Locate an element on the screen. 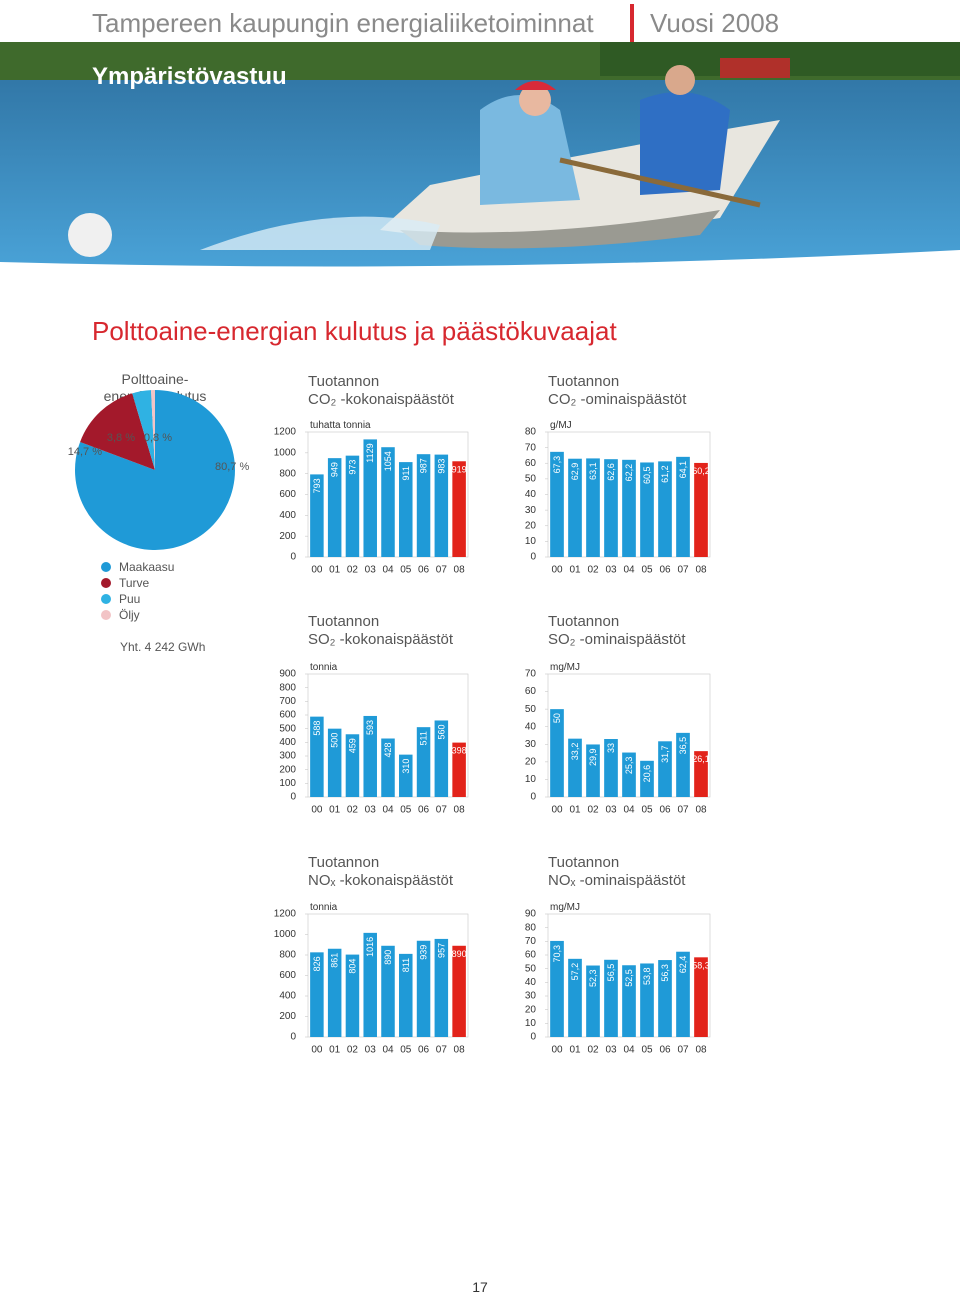 Image resolution: width=960 pixels, height=1295 pixels. y-tick-label: 100 is located at coordinates (287, 783).